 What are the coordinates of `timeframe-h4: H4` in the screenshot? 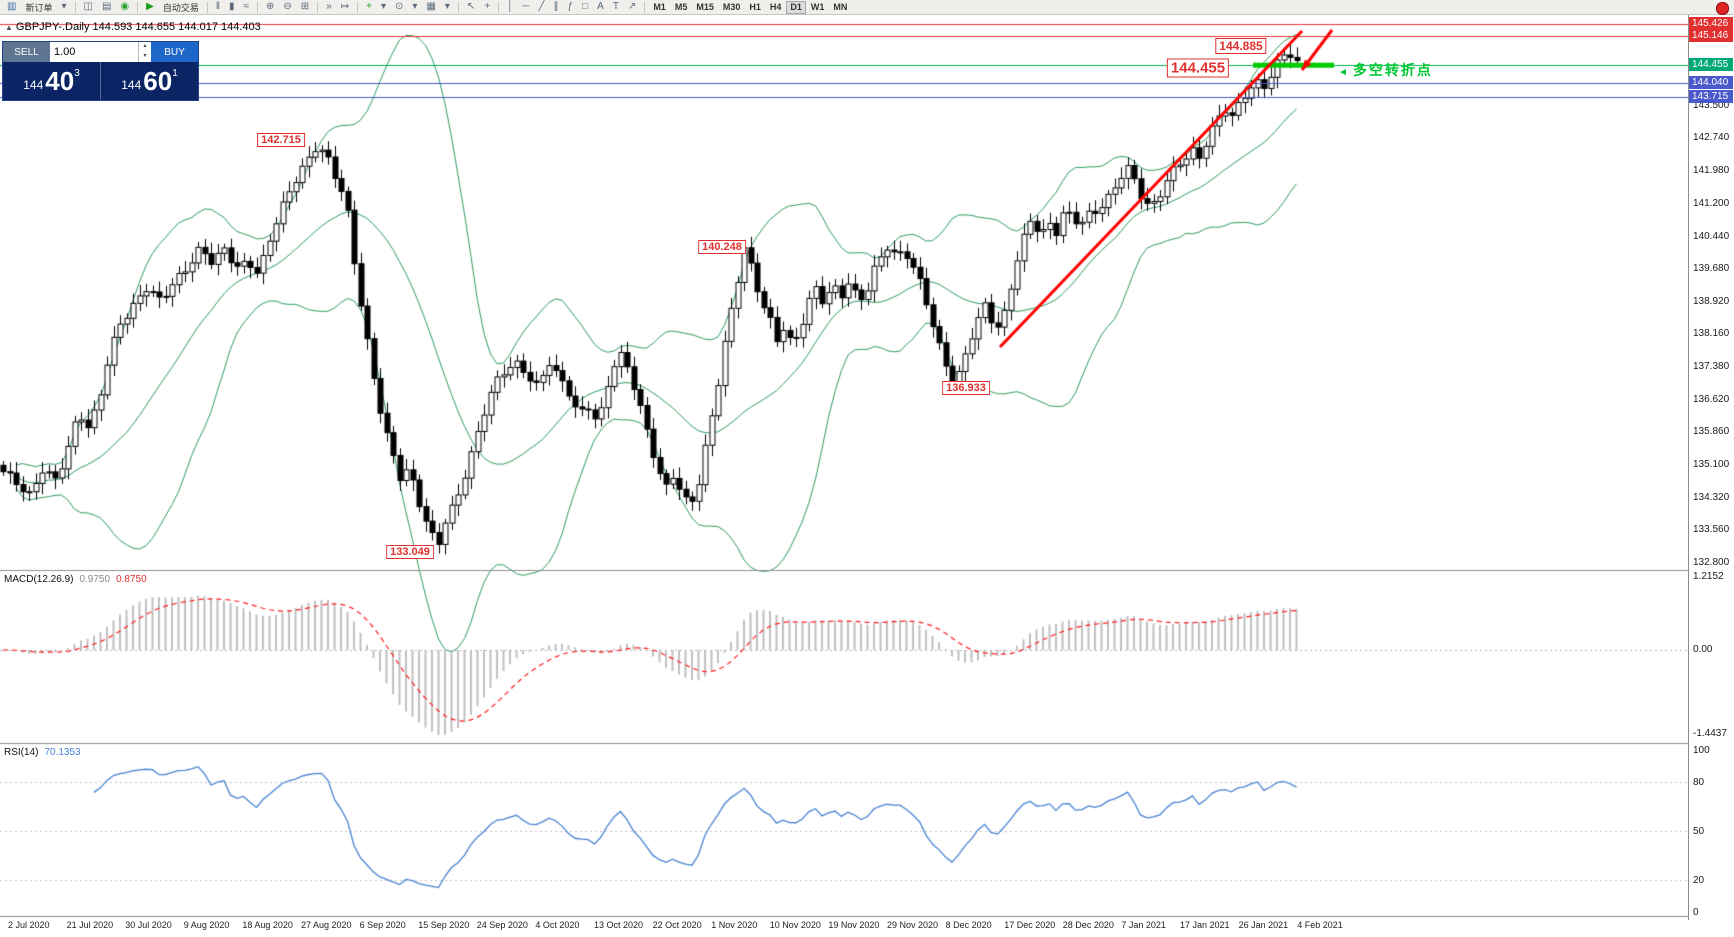 It's located at (776, 7).